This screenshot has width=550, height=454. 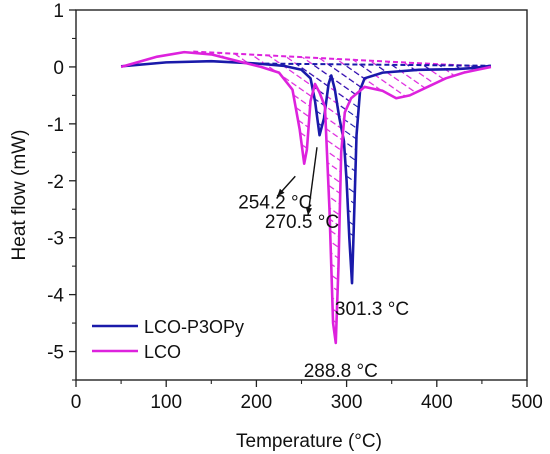 I want to click on baseline-lco-p3opy, so click(x=373, y=64).